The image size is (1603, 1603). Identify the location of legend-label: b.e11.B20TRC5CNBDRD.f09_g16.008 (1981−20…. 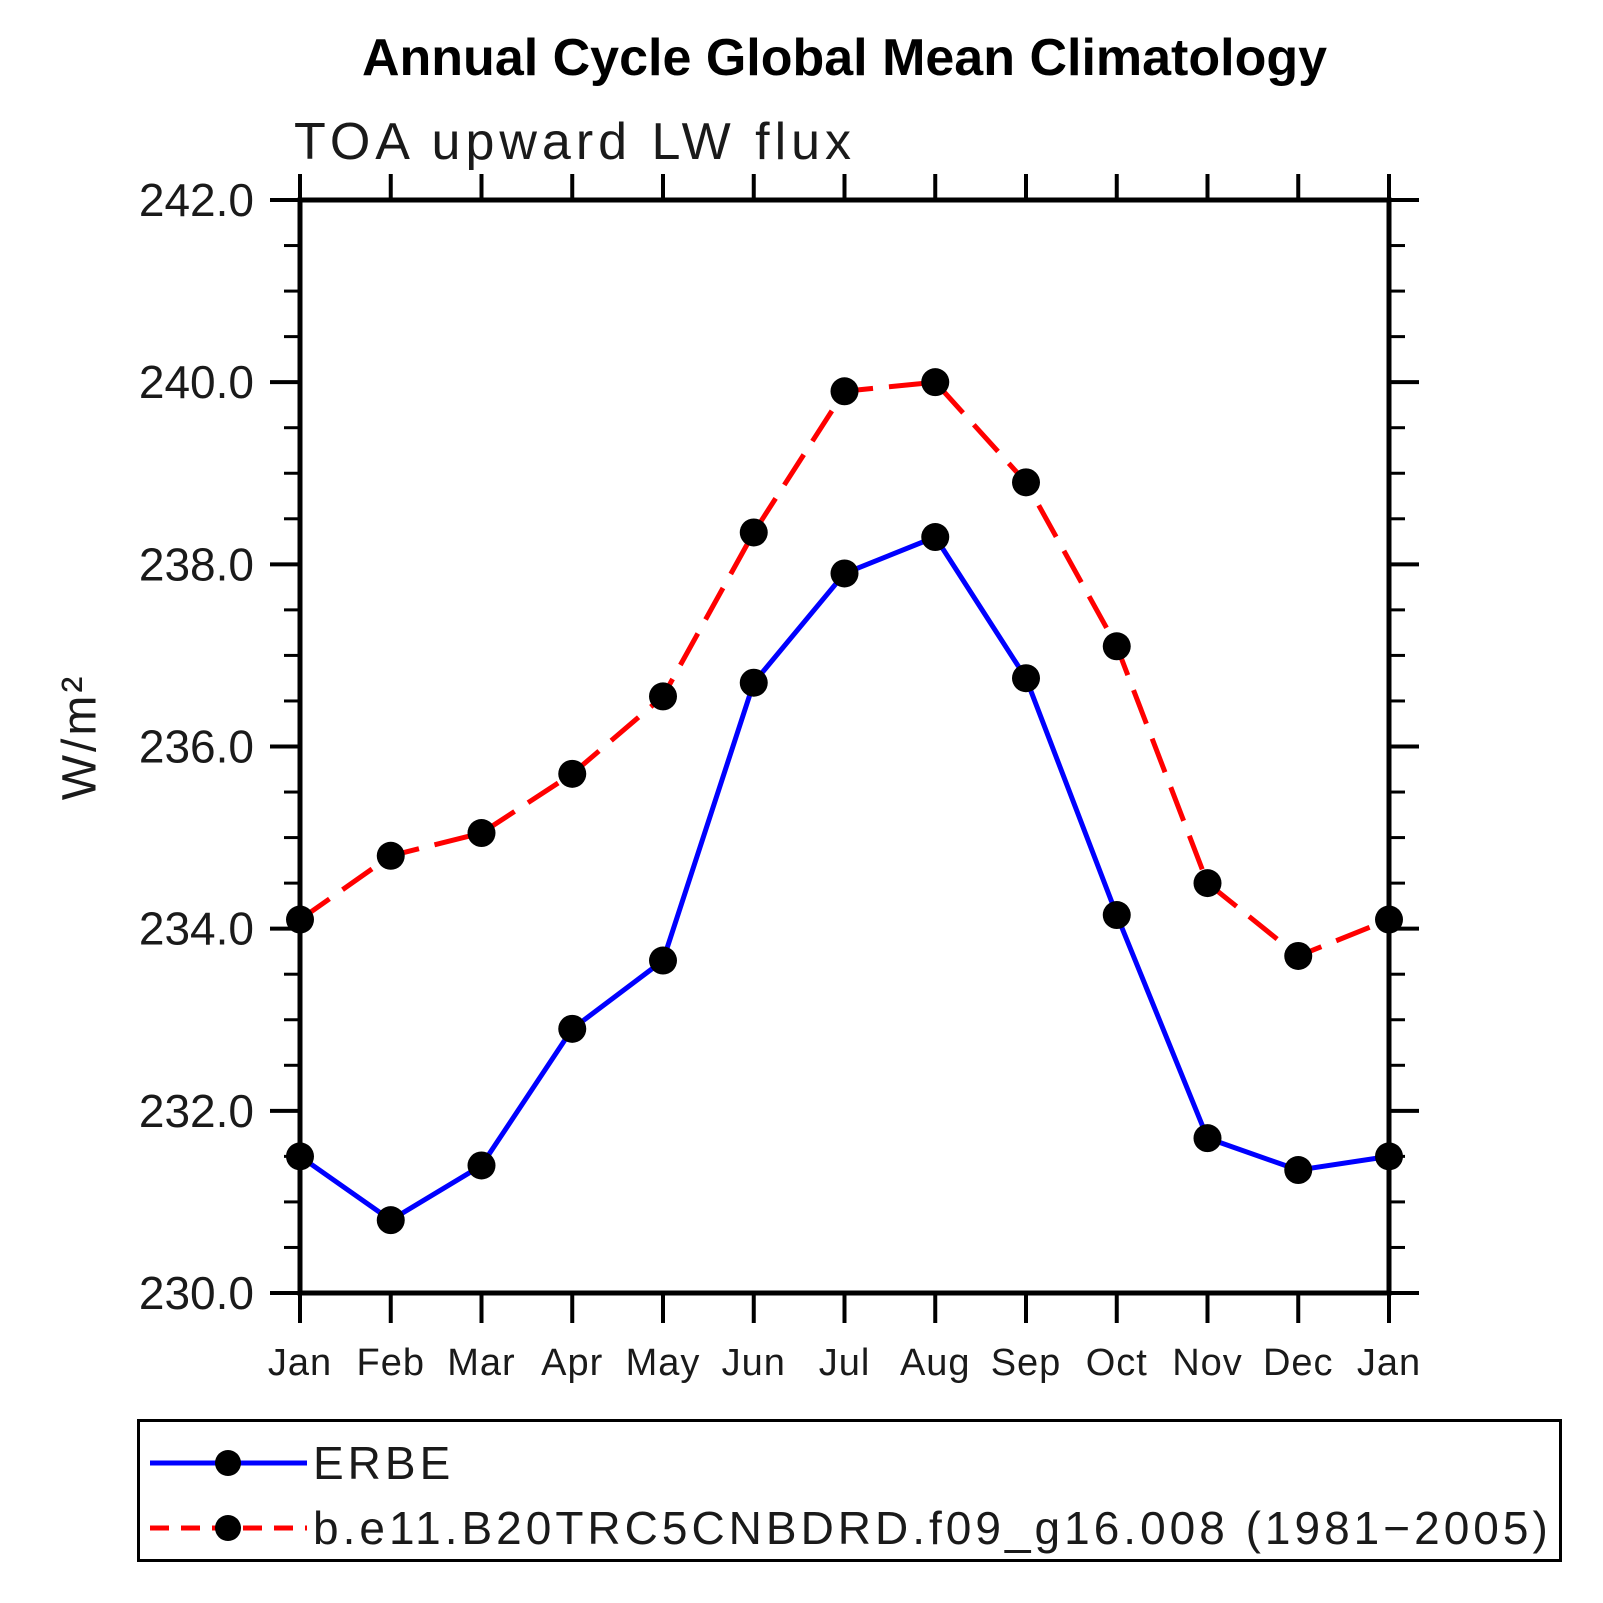
(932, 1528).